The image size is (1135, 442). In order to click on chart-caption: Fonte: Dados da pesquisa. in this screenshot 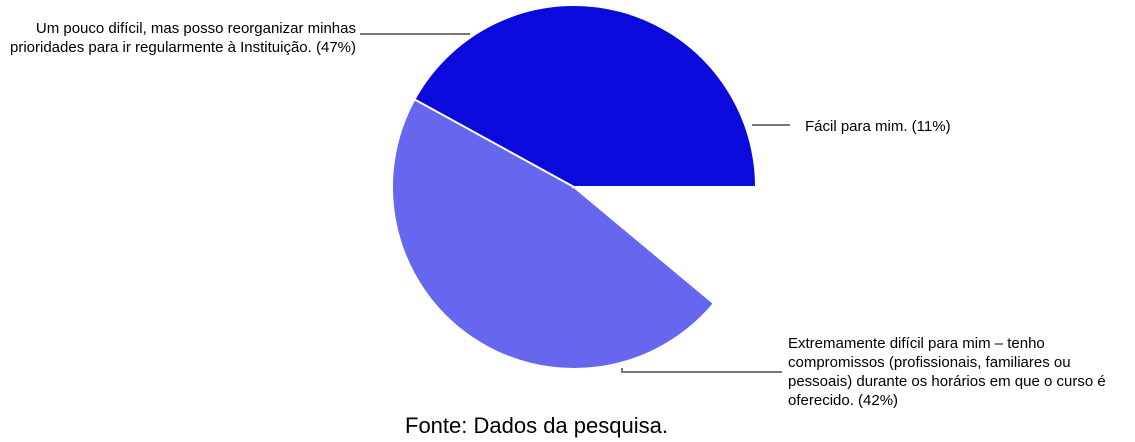, I will do `click(536, 425)`.